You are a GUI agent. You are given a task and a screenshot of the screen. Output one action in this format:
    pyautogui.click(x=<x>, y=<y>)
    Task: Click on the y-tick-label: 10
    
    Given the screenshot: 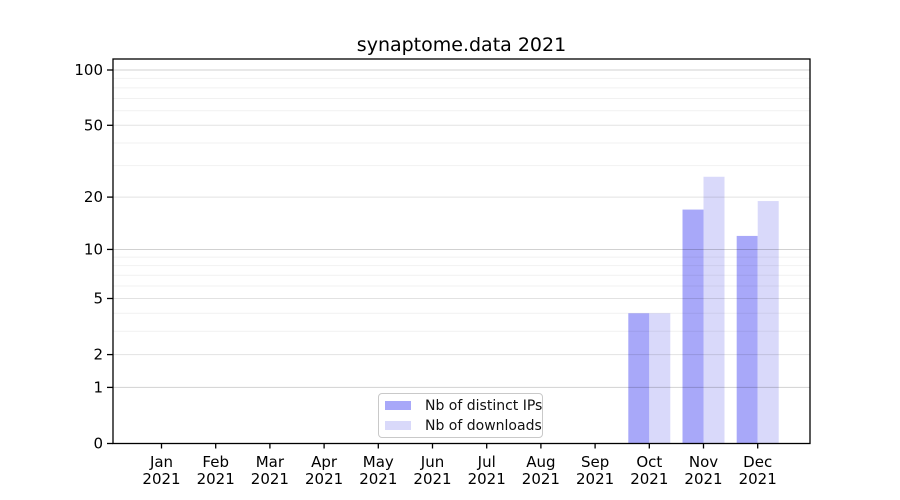 What is the action you would take?
    pyautogui.click(x=93, y=249)
    